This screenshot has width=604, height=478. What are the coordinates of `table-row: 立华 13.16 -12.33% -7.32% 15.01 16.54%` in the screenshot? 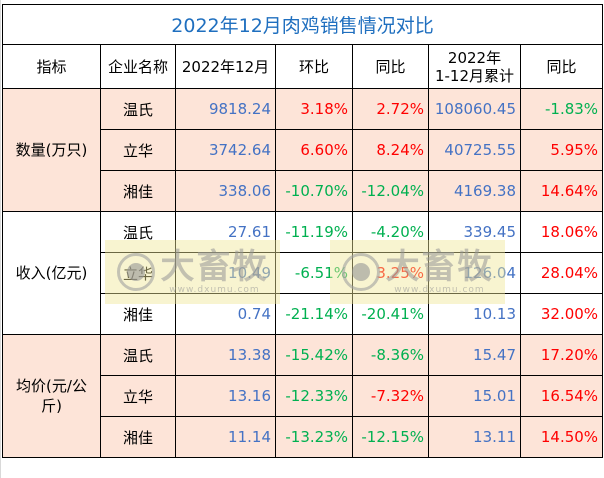 It's located at (303, 396).